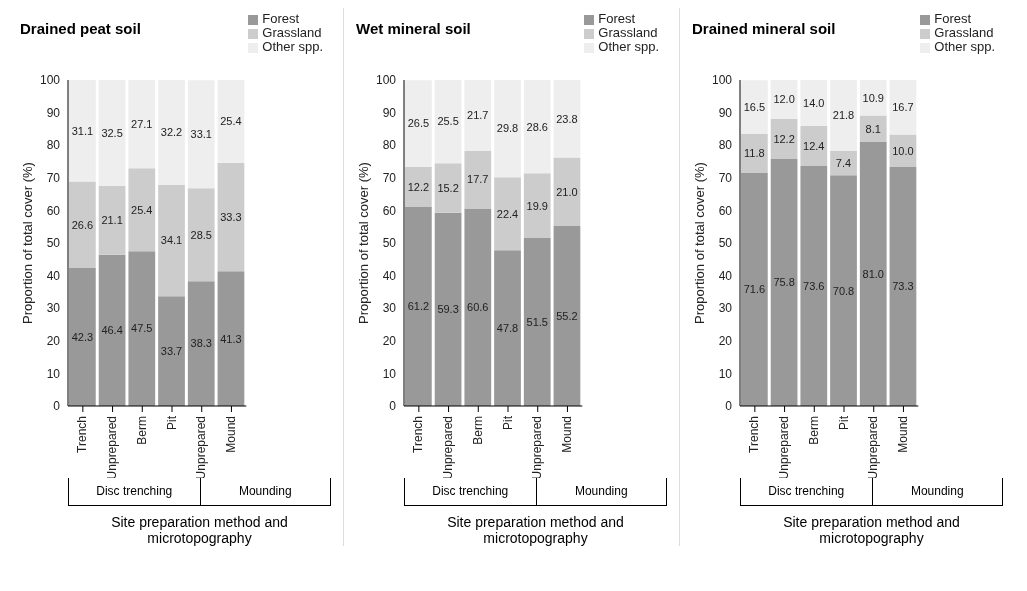  I want to click on data-label: 7.4, so click(843, 163).